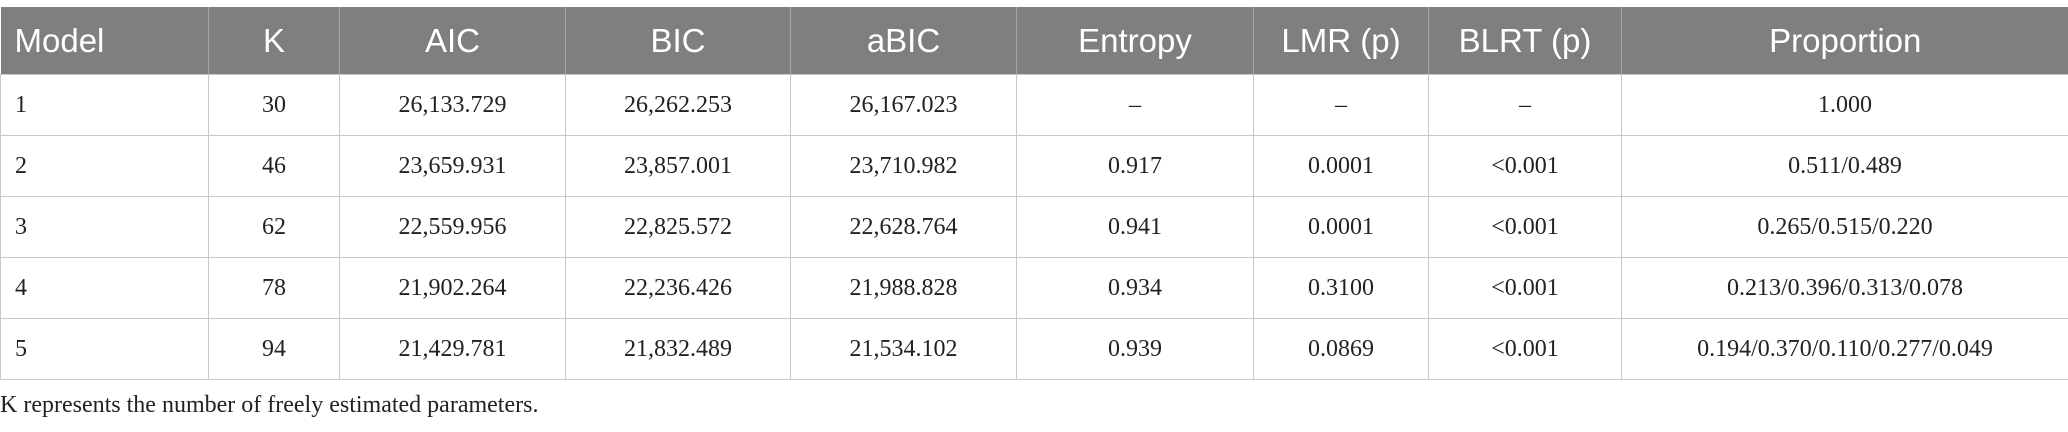 This screenshot has width=2068, height=432. I want to click on table-cell: 26,262.253, so click(678, 105).